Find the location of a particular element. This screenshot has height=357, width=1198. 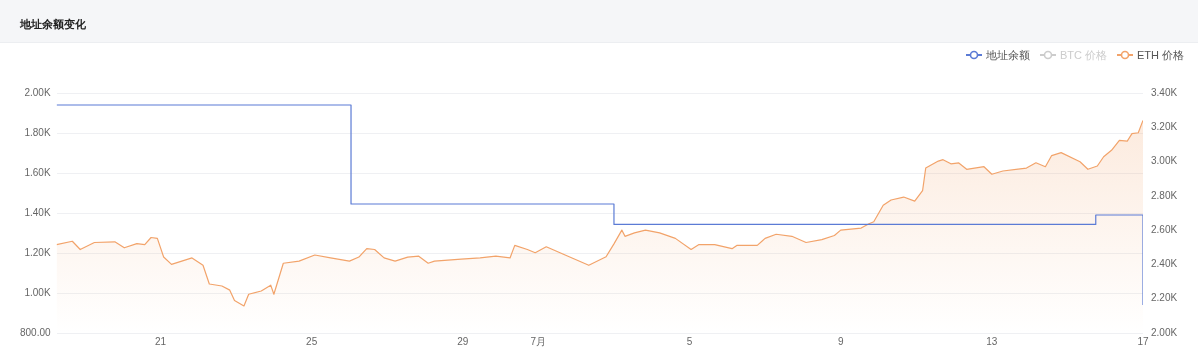

y-tick-label: 1.00K is located at coordinates (37, 292).